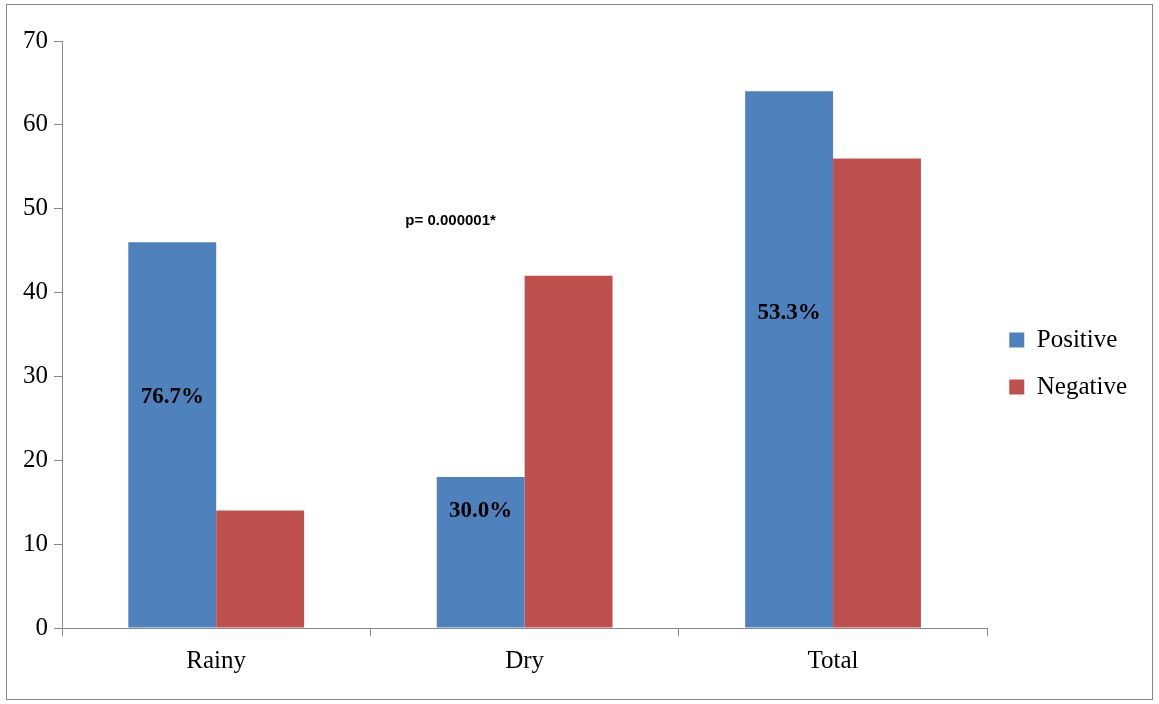 The height and width of the screenshot is (704, 1159). Describe the element at coordinates (525, 659) in the screenshot. I see `x-tick-label: Dry` at that location.